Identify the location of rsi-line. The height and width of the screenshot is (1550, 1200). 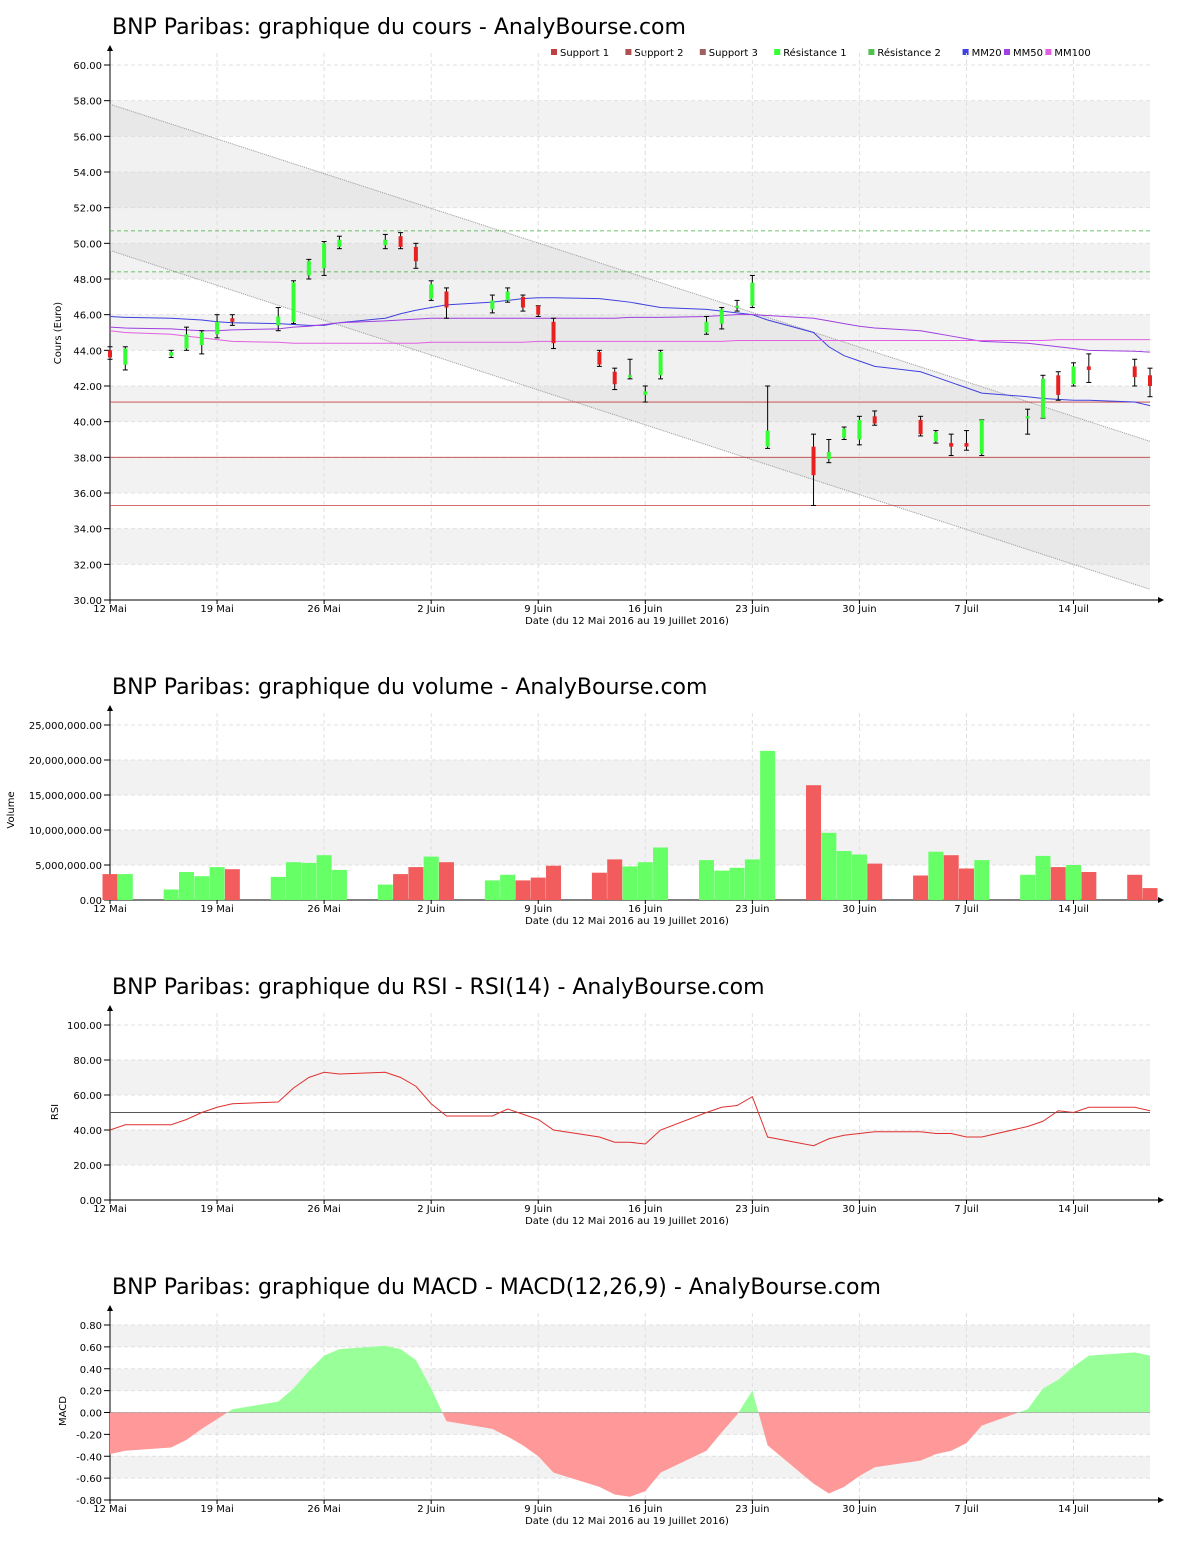
(630, 1109).